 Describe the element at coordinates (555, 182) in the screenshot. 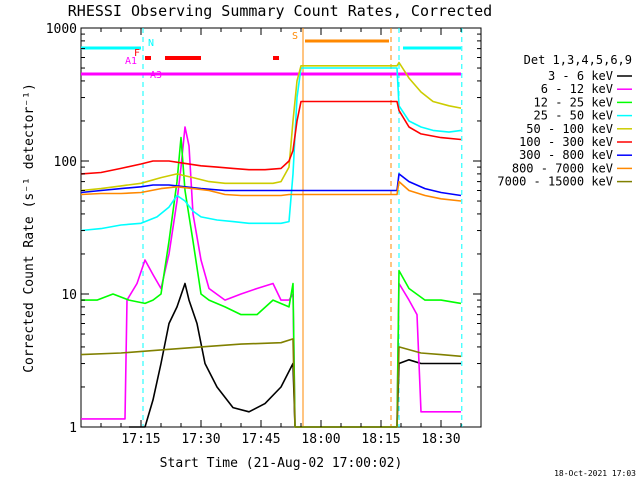

I see `legend-label-8: 7000 - 15000 keV` at that location.